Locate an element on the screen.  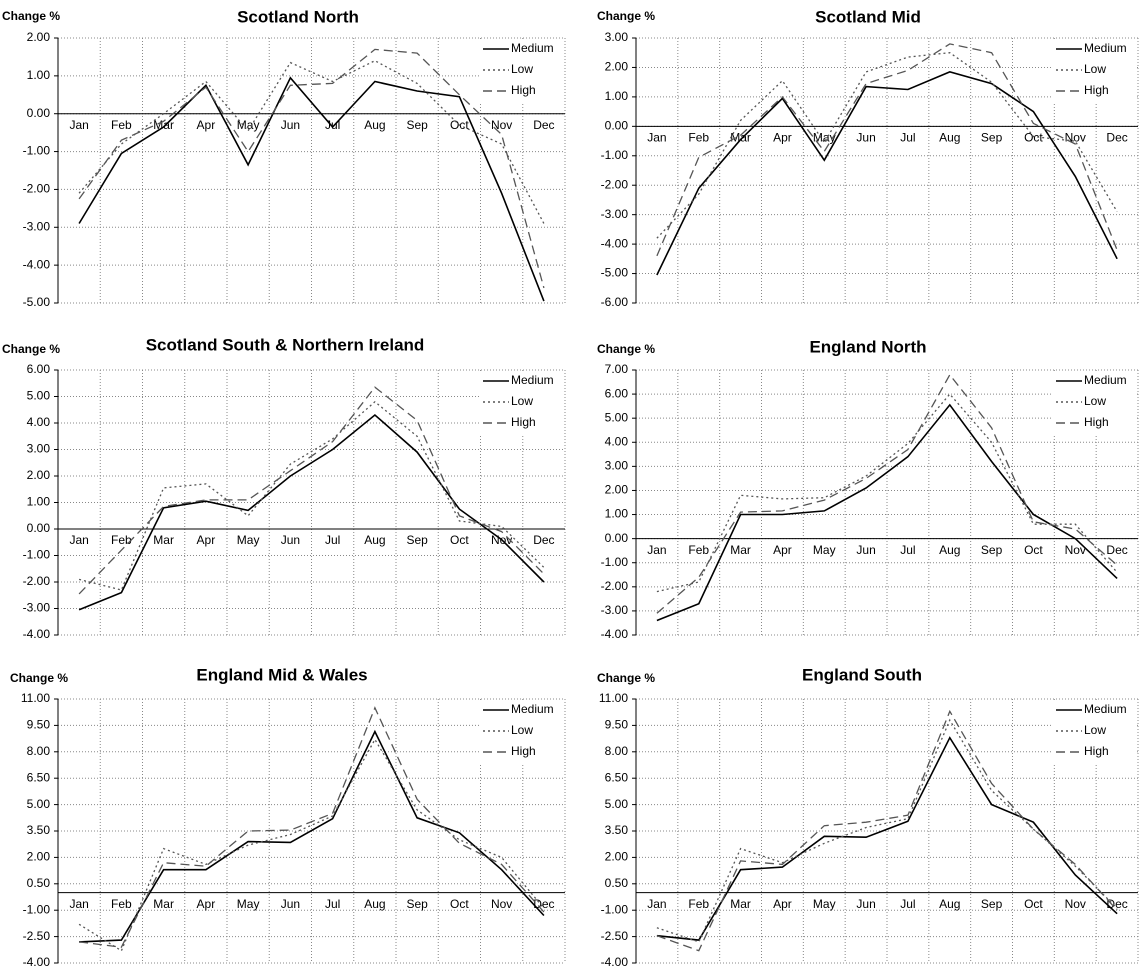
y-tick-label: 11.00 is located at coordinates (613, 698).